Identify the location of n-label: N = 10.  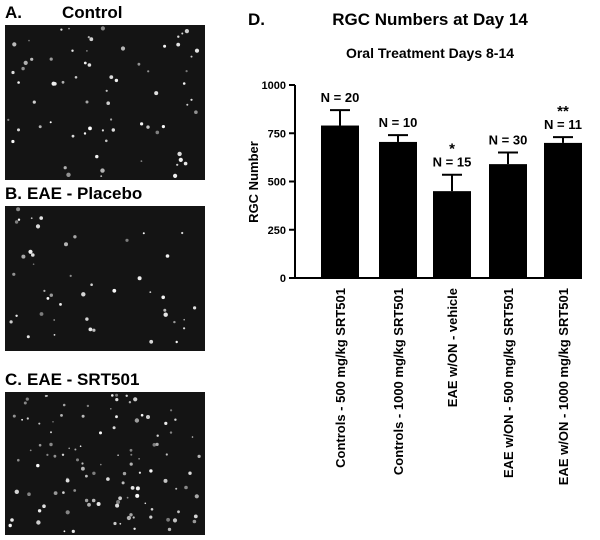
(398, 122).